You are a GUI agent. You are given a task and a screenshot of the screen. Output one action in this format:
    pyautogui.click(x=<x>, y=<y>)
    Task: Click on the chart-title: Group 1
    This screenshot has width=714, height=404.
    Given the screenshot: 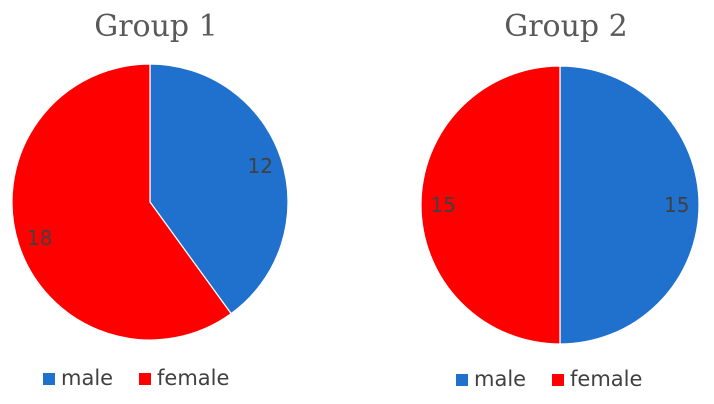 What is the action you would take?
    pyautogui.click(x=156, y=26)
    